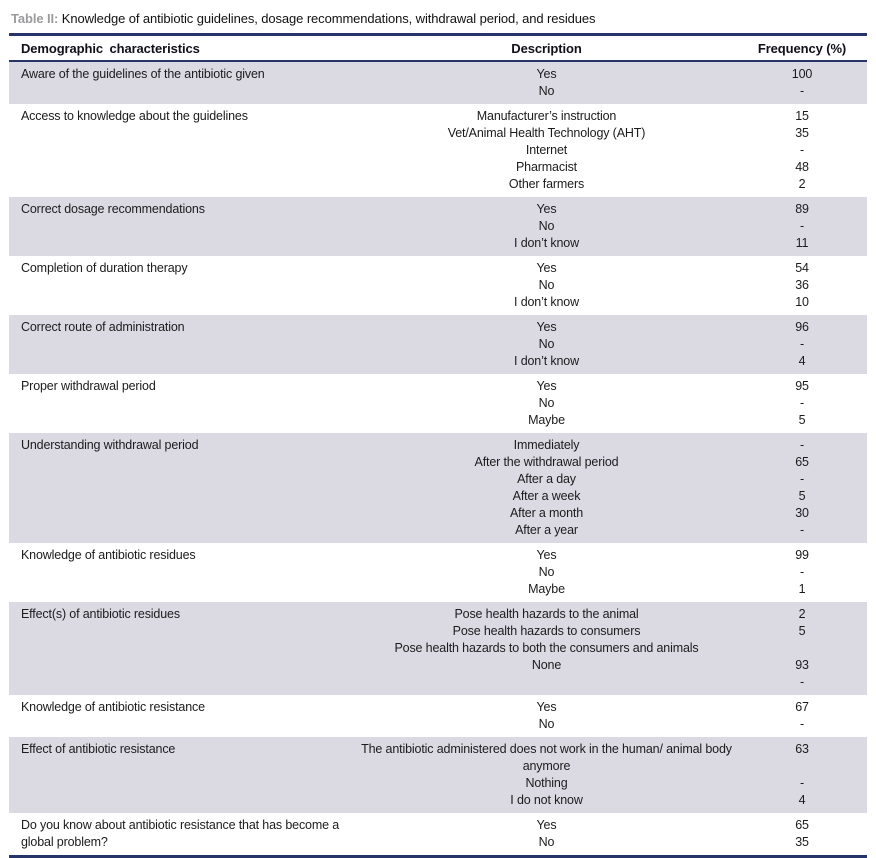  Describe the element at coordinates (182, 48) in the screenshot. I see `header-demographic-characteristics: Demographic characteristics` at that location.